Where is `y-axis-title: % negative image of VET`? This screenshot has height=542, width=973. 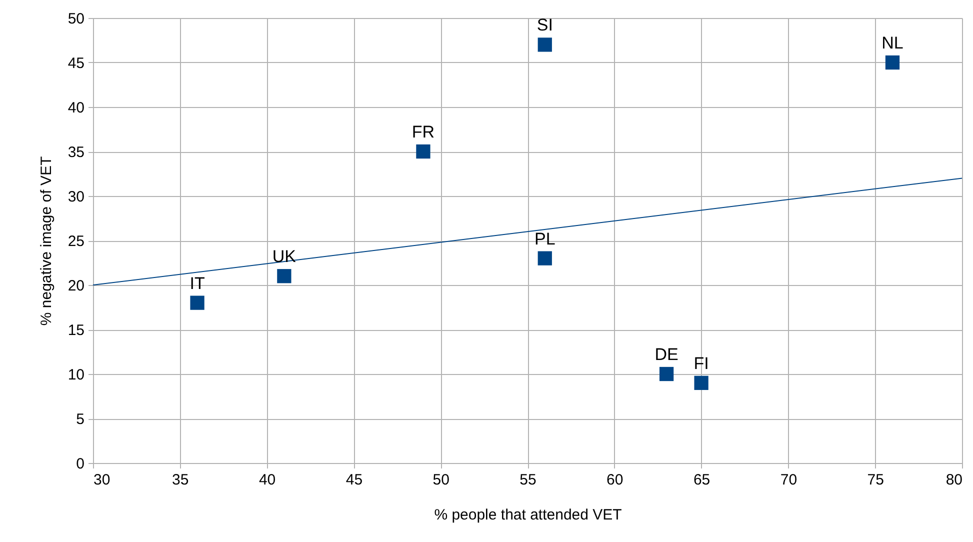 y-axis-title: % negative image of VET is located at coordinates (46, 241).